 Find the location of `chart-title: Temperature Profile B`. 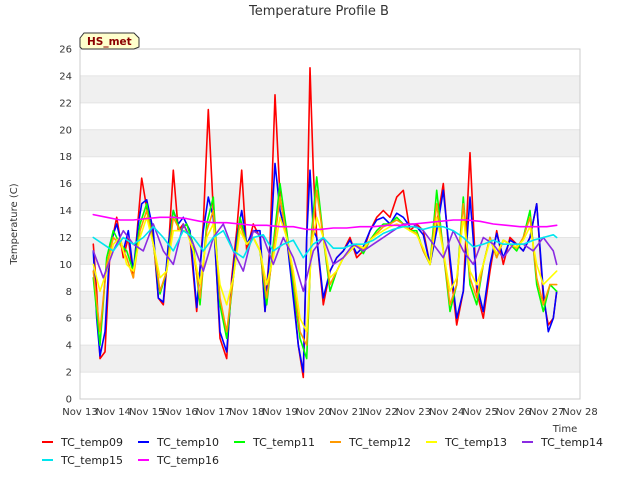

chart-title: Temperature Profile B is located at coordinates (318, 11).